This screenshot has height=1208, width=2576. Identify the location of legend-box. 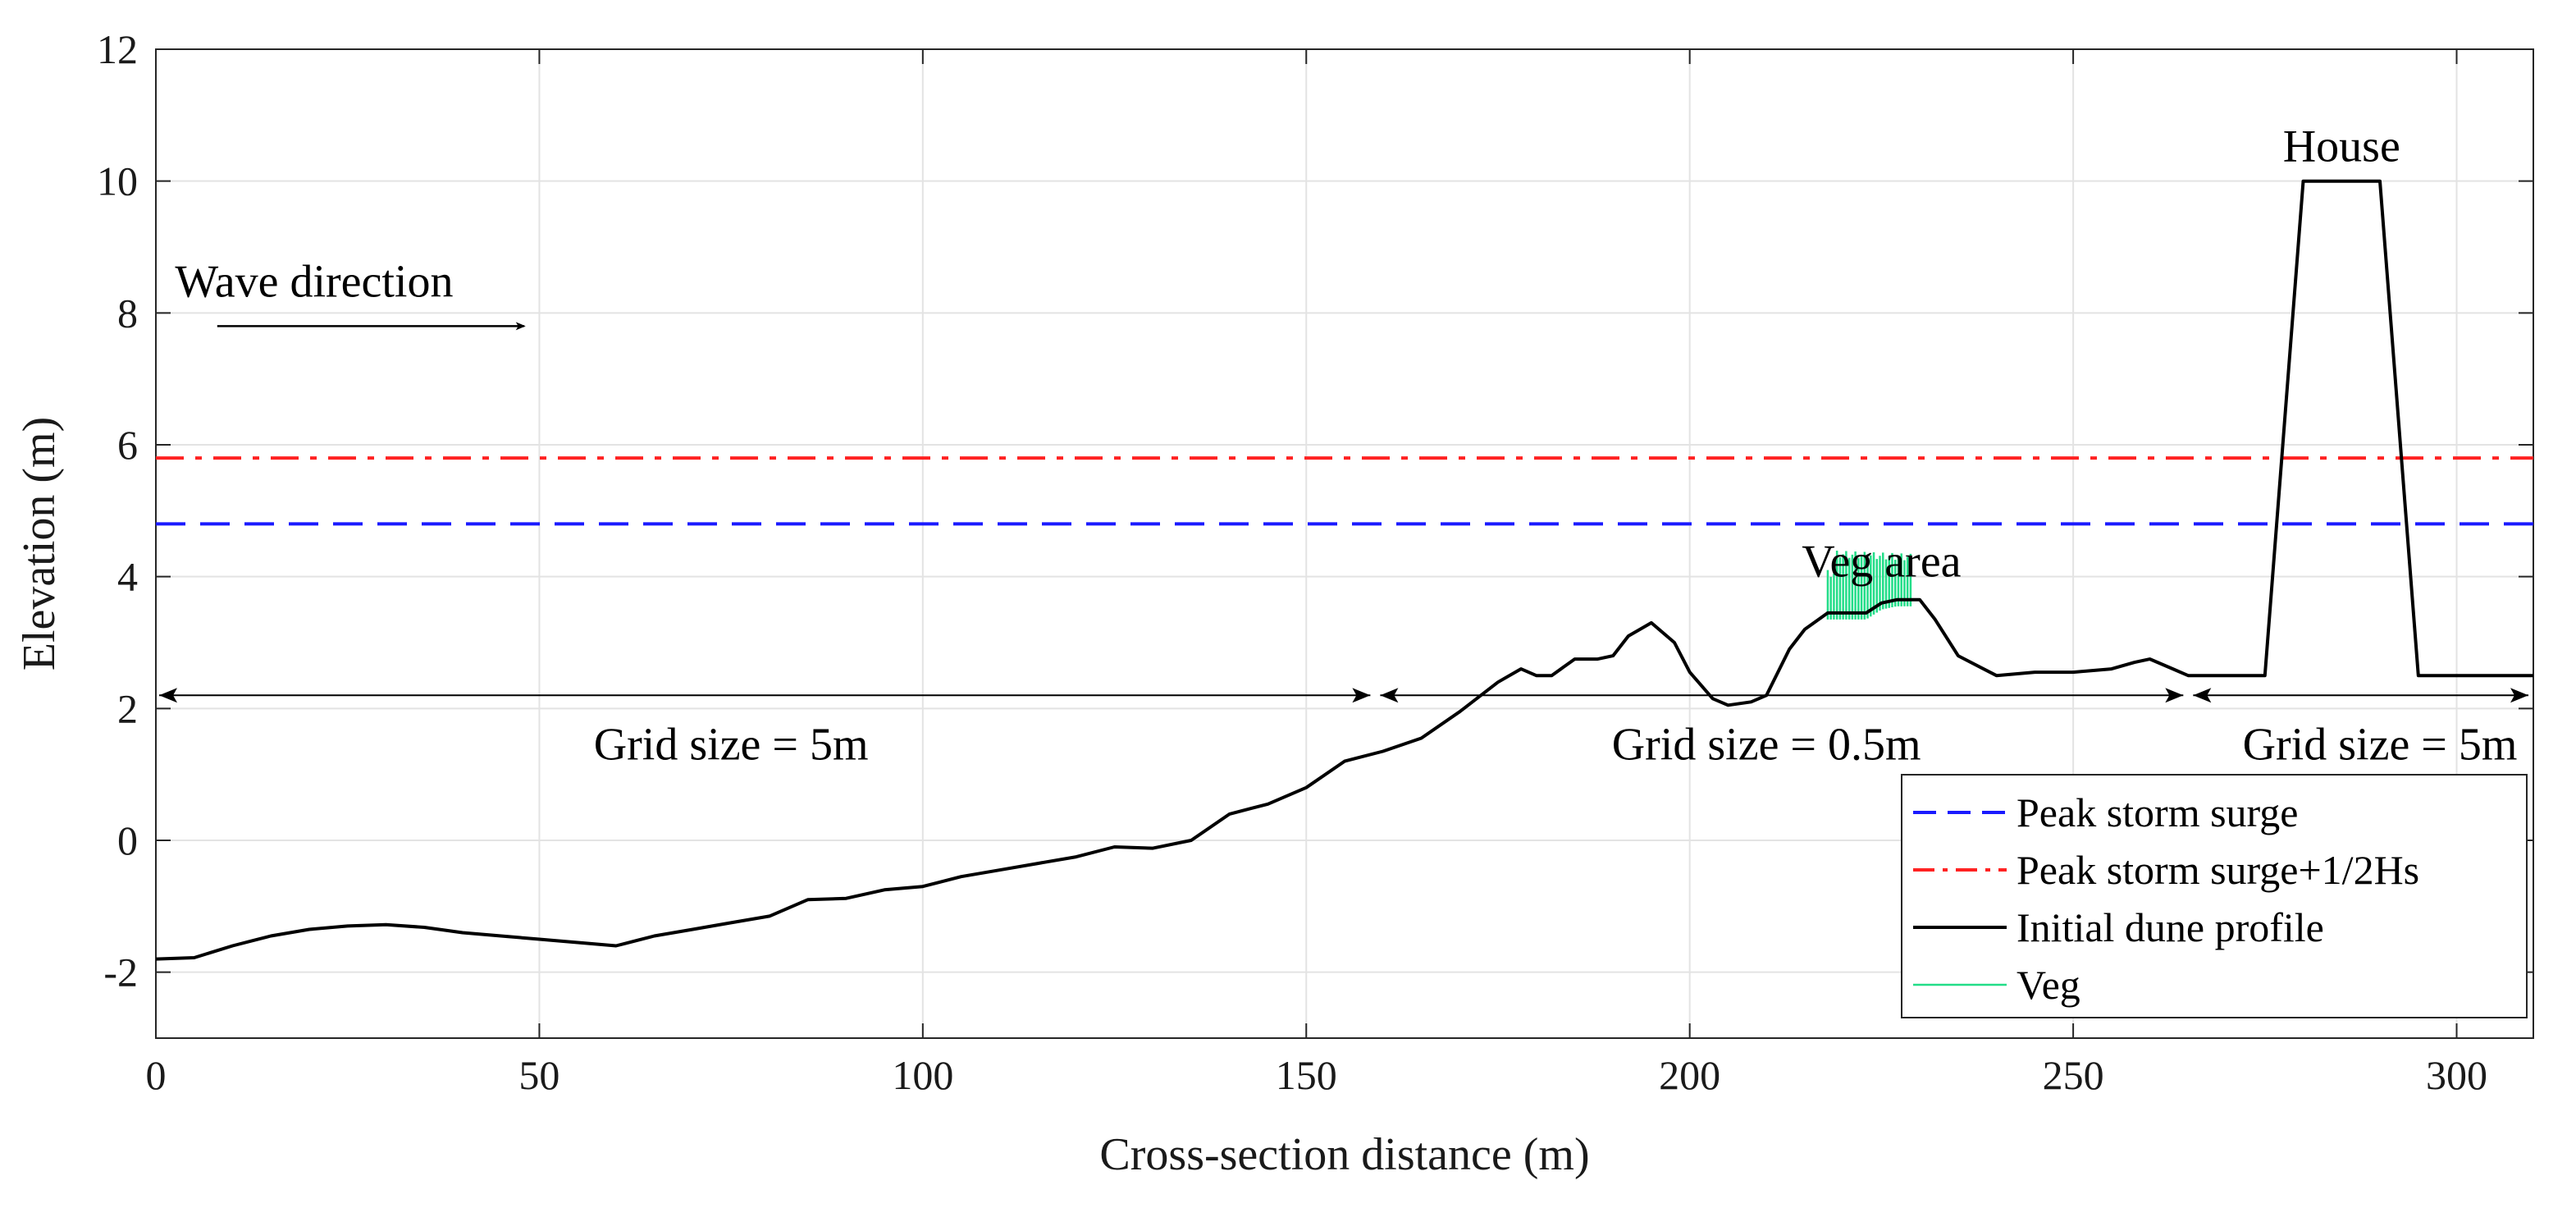
(2214, 896).